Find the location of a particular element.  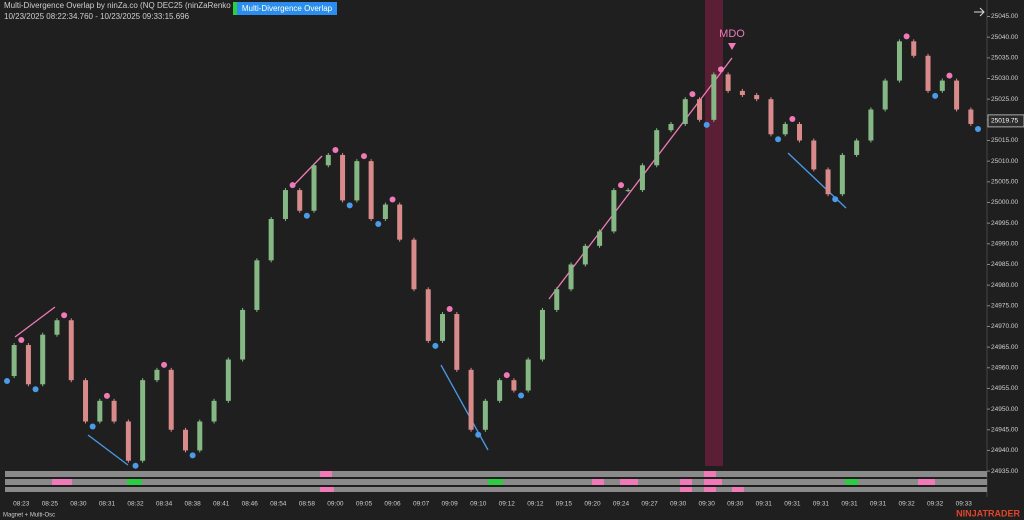

y-tick-label: 24960.00 is located at coordinates (1004, 367).